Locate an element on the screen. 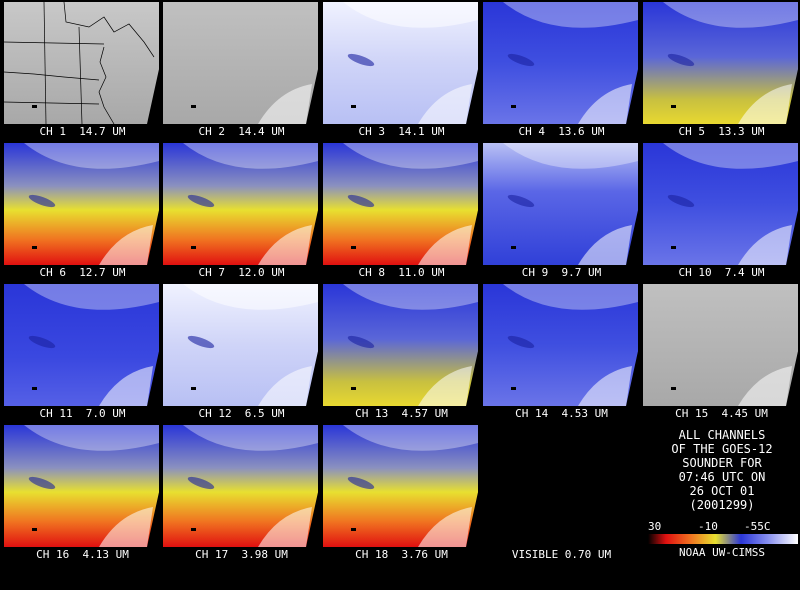 The image size is (800, 590). channel-panel: CH 3 14.1 UM is located at coordinates (401, 70).